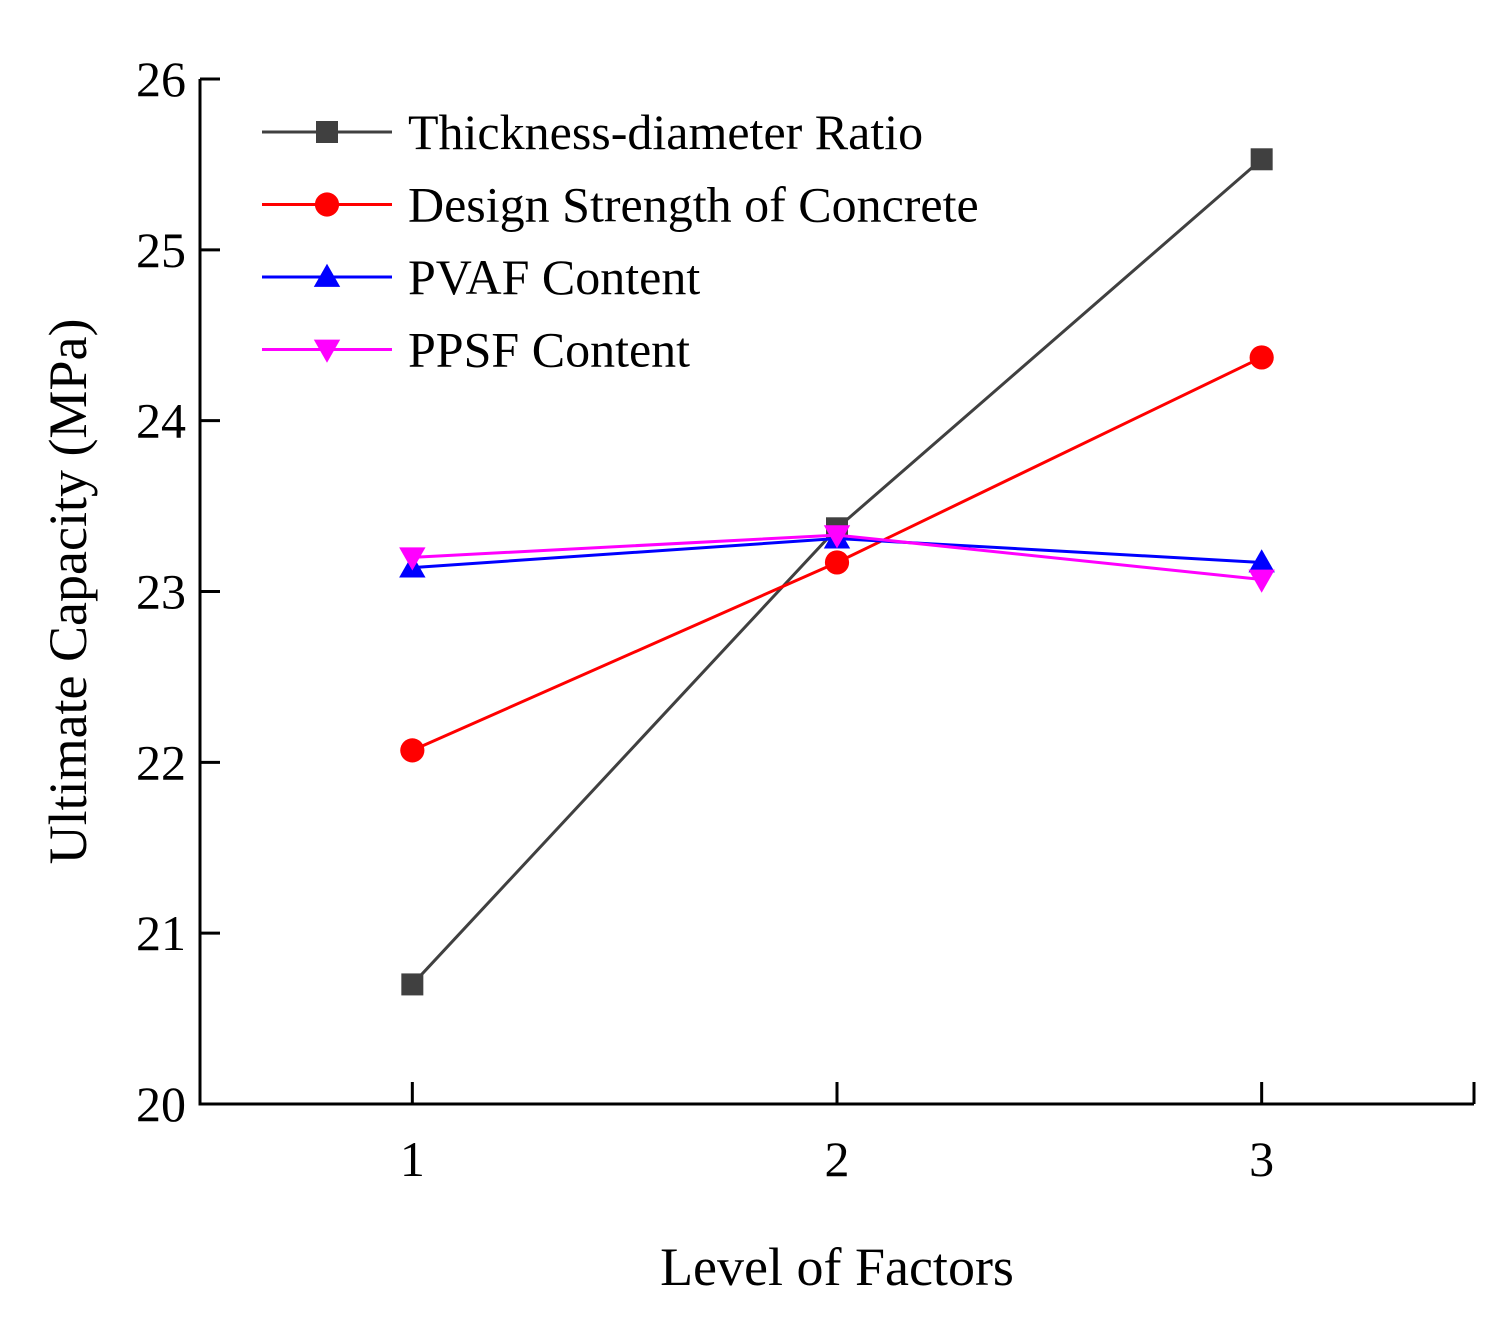  Describe the element at coordinates (1261, 561) in the screenshot. I see `data-point-s3-x3` at that location.